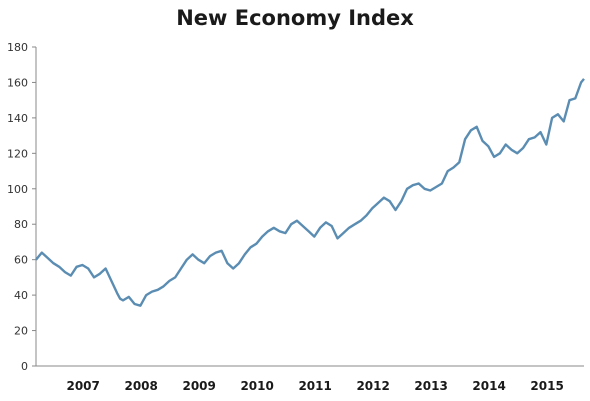 The image size is (590, 401). What do you see at coordinates (17, 47) in the screenshot?
I see `y-tick-label: 180` at bounding box center [17, 47].